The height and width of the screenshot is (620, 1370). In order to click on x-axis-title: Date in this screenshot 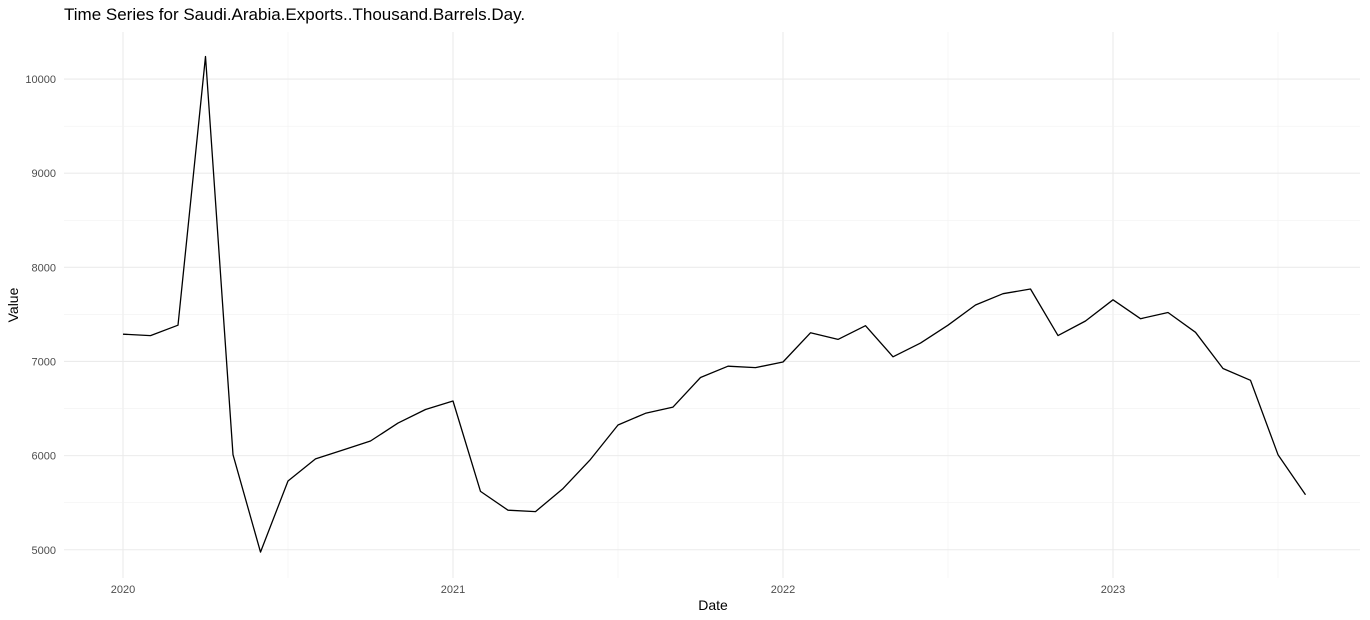, I will do `click(713, 605)`.